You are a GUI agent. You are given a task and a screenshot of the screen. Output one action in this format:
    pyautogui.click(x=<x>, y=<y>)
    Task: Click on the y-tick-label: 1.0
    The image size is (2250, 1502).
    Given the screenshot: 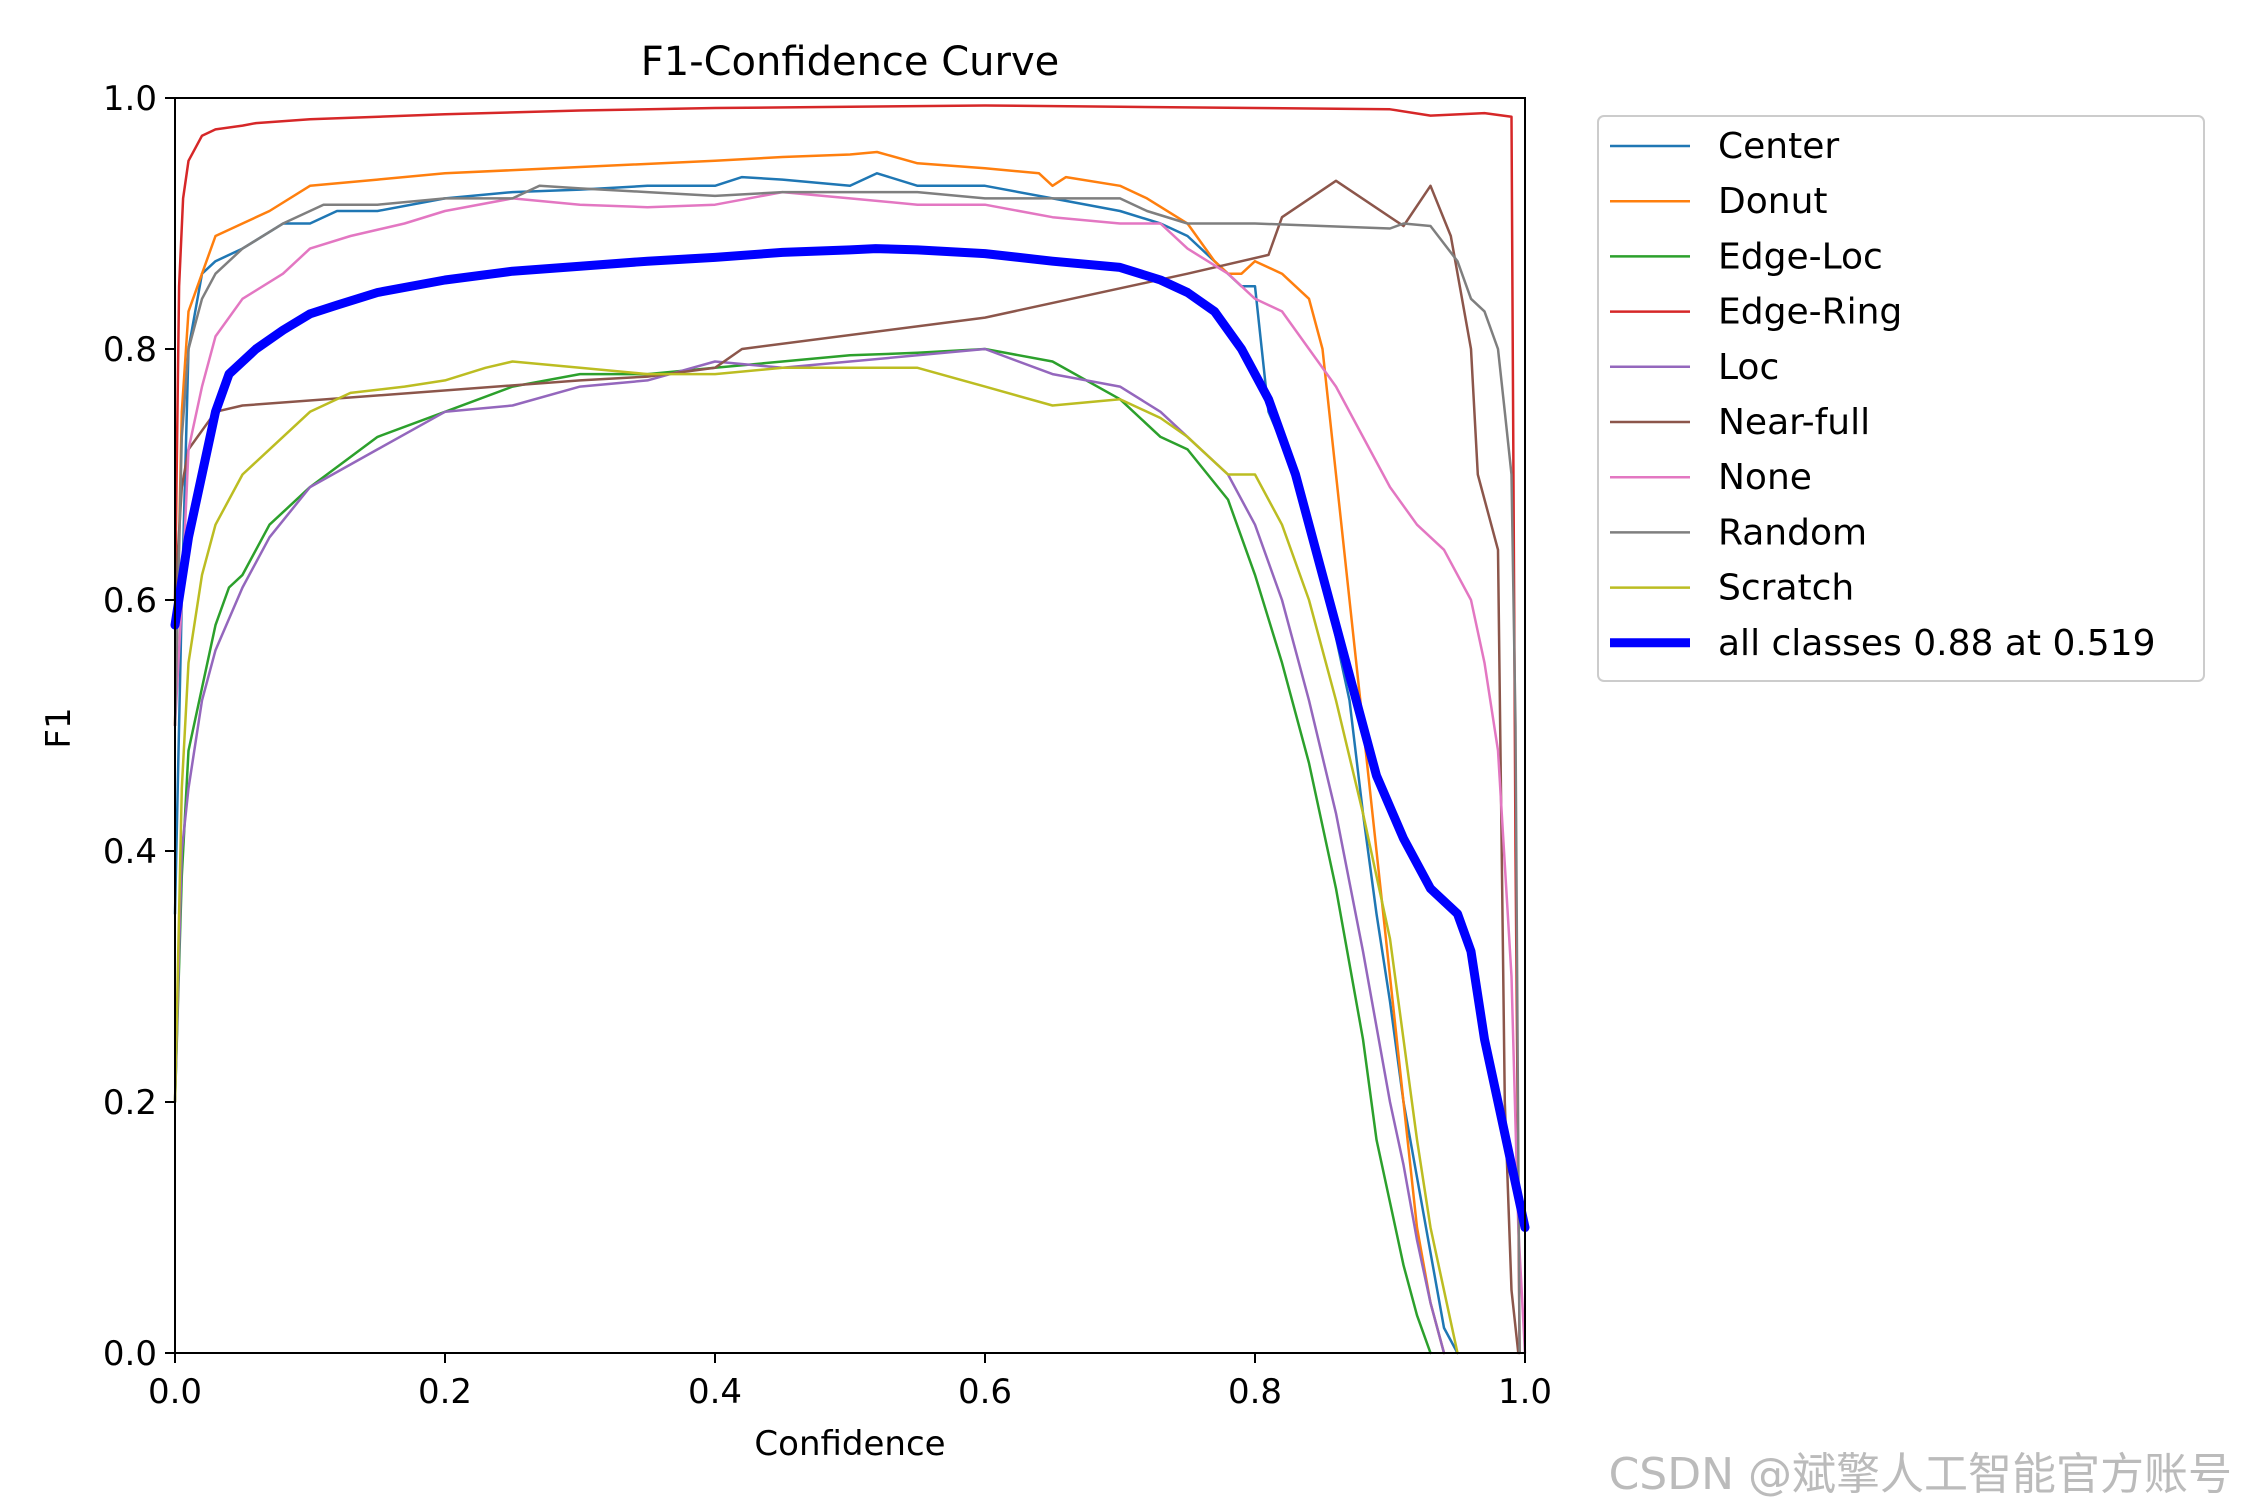 What is the action you would take?
    pyautogui.click(x=130, y=99)
    